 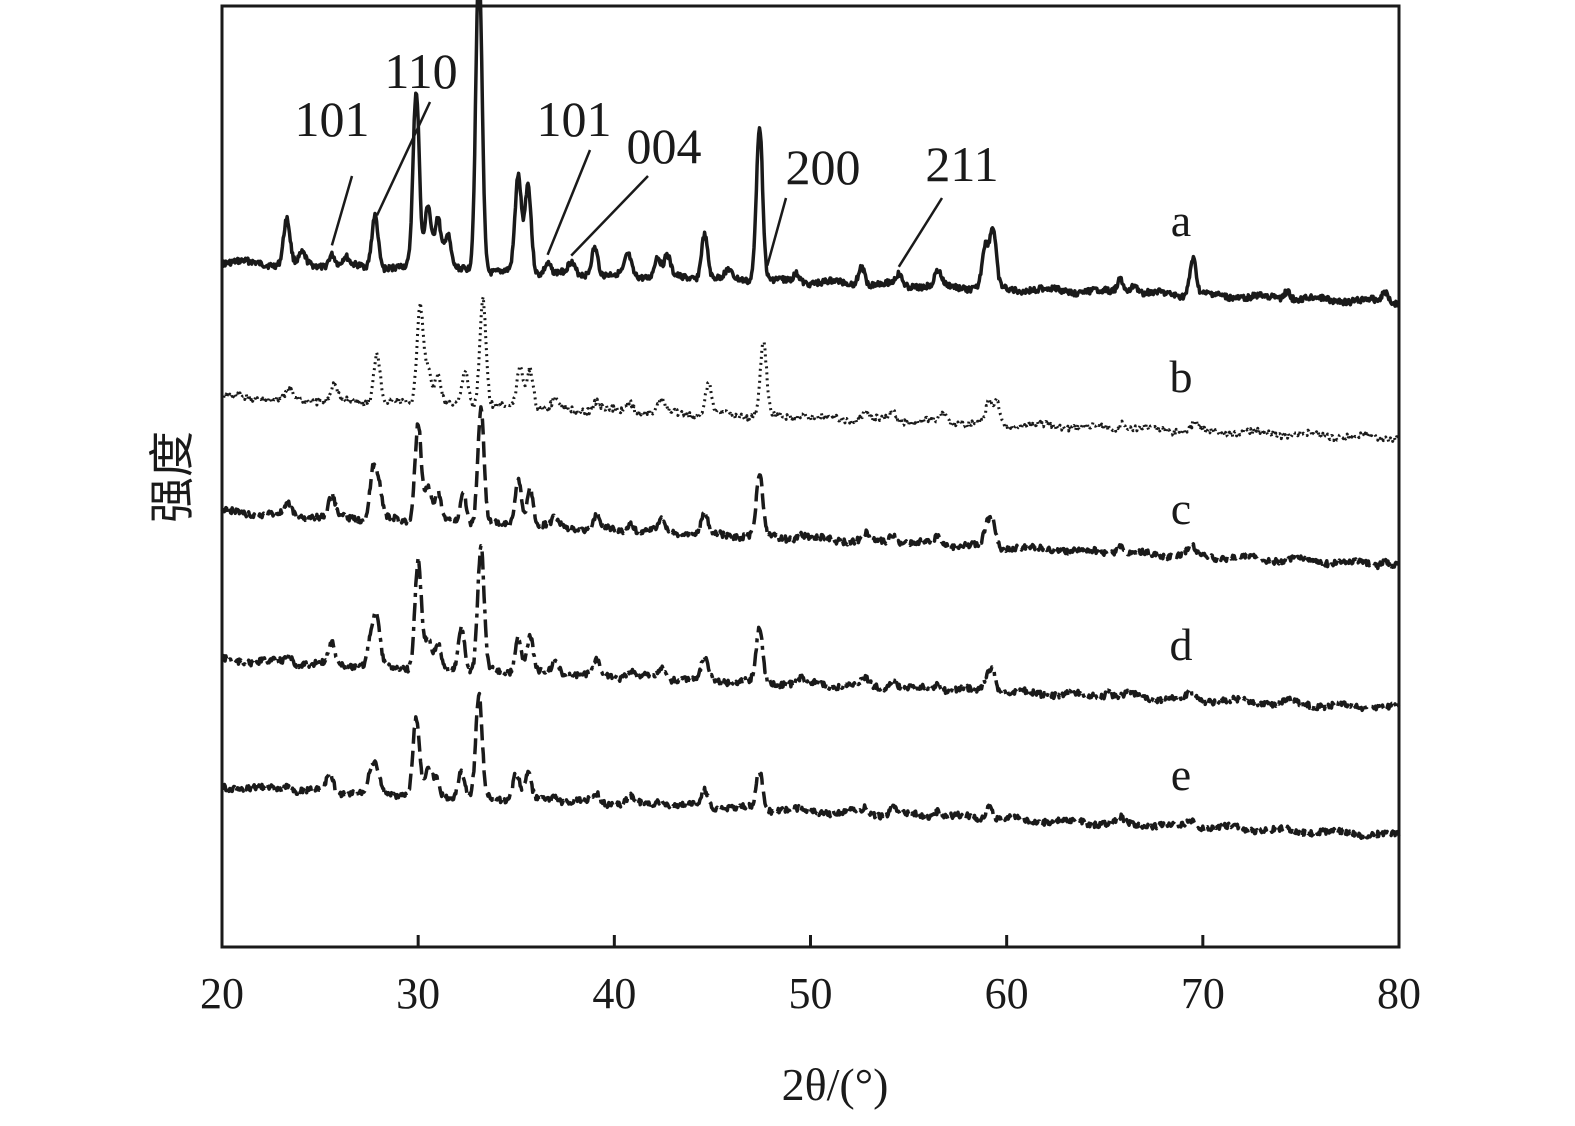 What do you see at coordinates (811, 993) in the screenshot?
I see `x-tick-label: 50` at bounding box center [811, 993].